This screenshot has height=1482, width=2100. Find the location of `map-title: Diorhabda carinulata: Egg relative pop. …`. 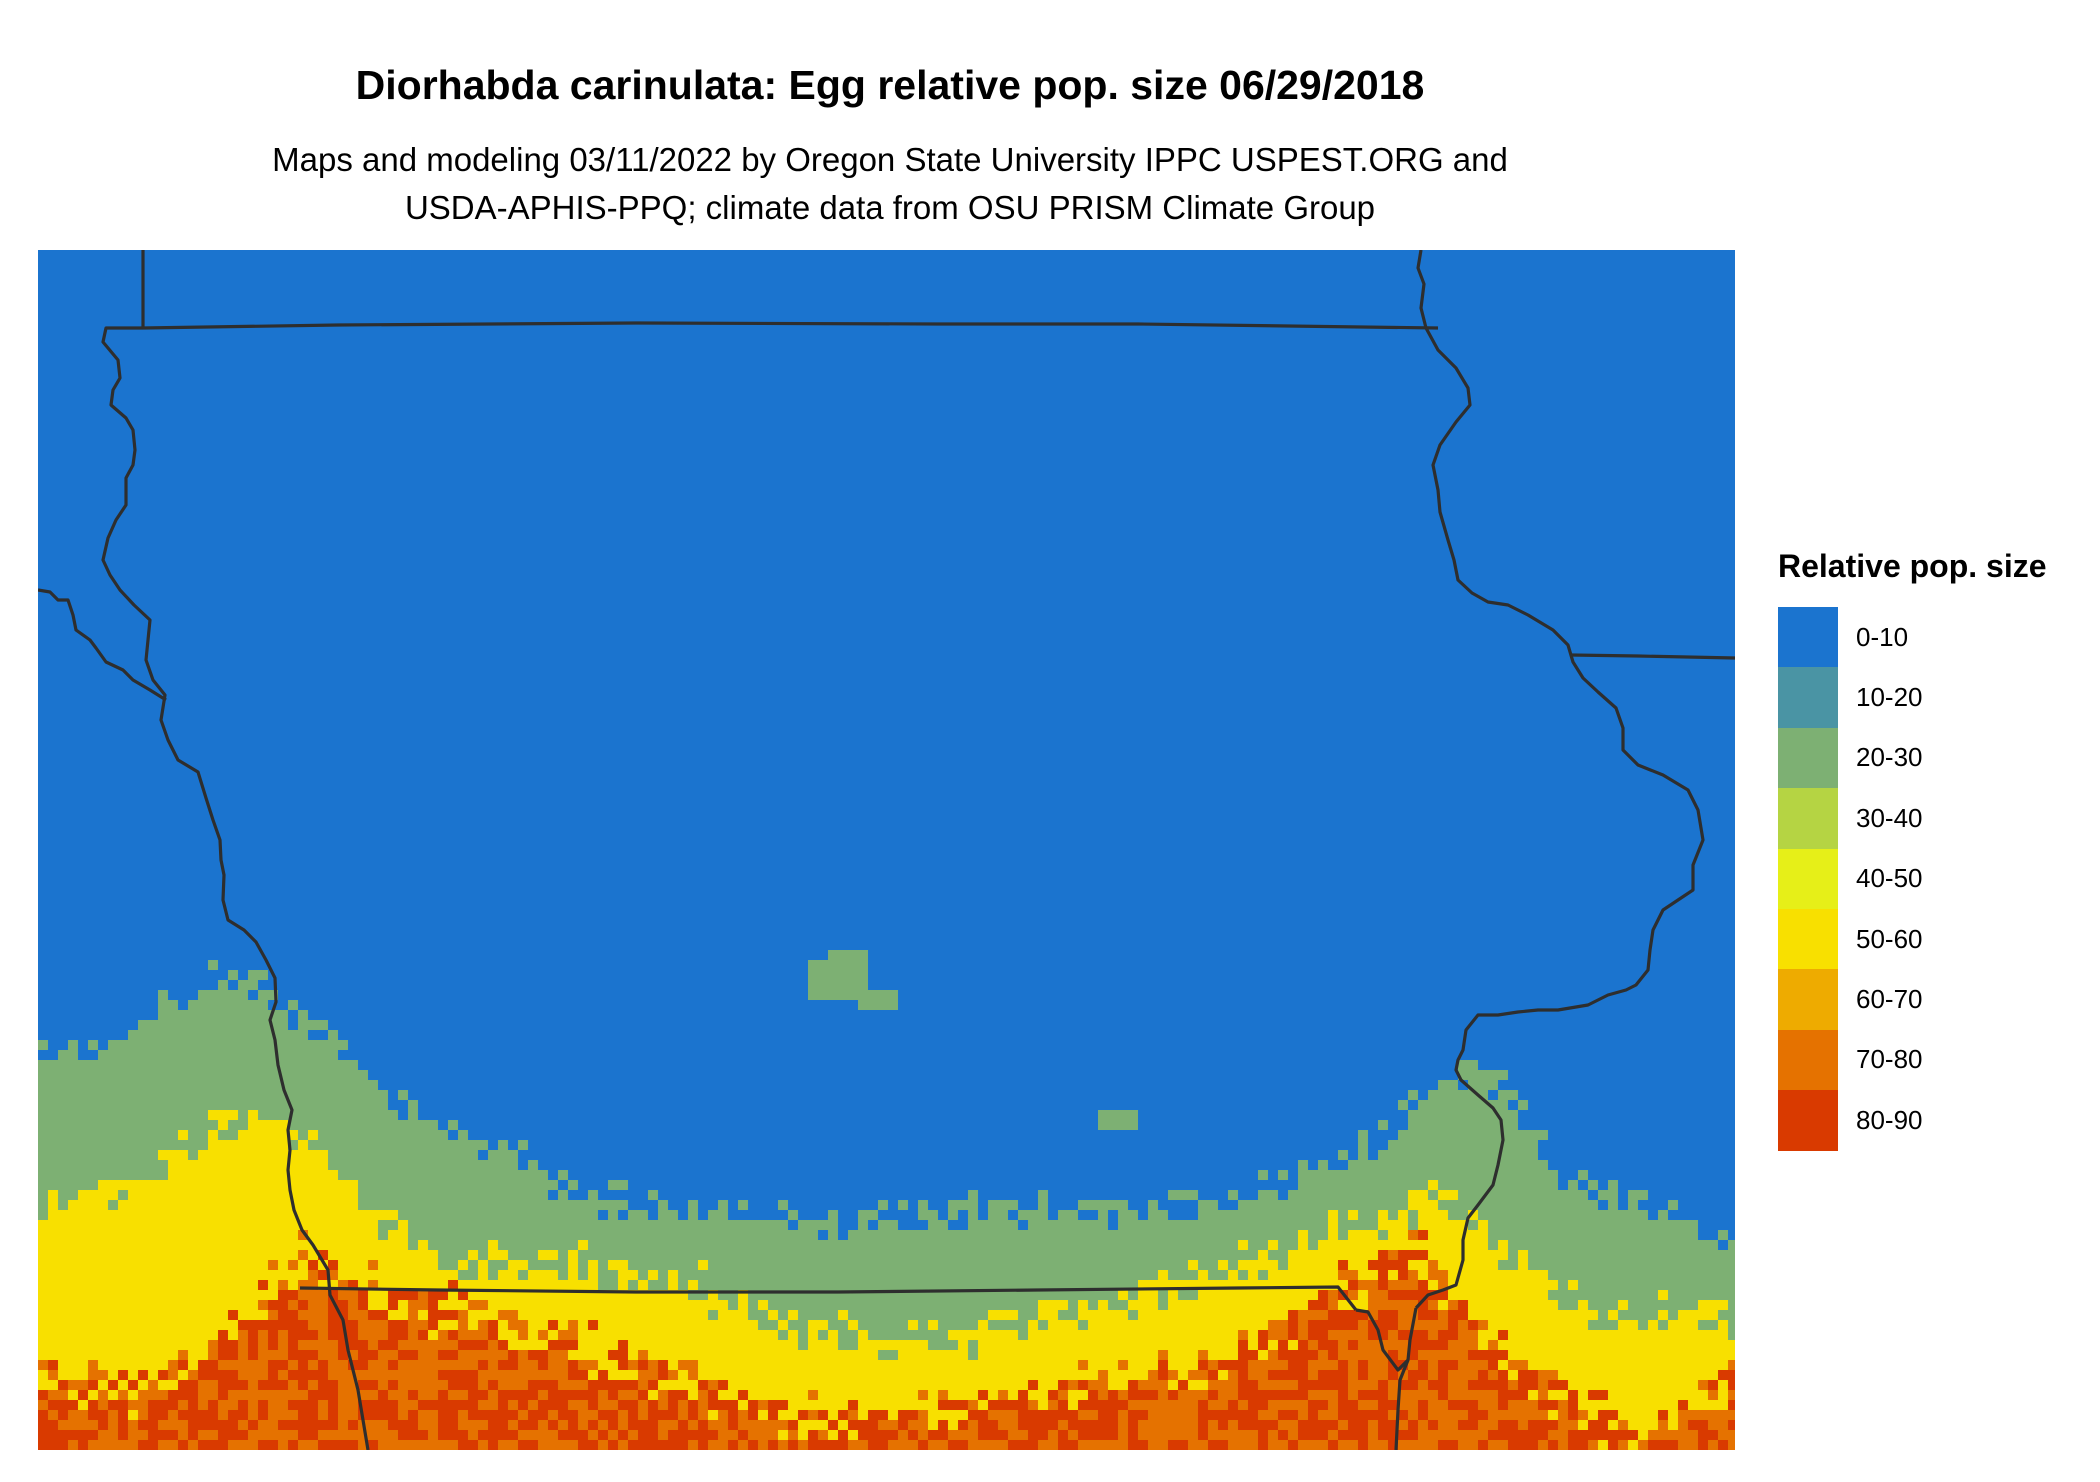

map-title: Diorhabda carinulata: Egg relative pop. … is located at coordinates (890, 85).